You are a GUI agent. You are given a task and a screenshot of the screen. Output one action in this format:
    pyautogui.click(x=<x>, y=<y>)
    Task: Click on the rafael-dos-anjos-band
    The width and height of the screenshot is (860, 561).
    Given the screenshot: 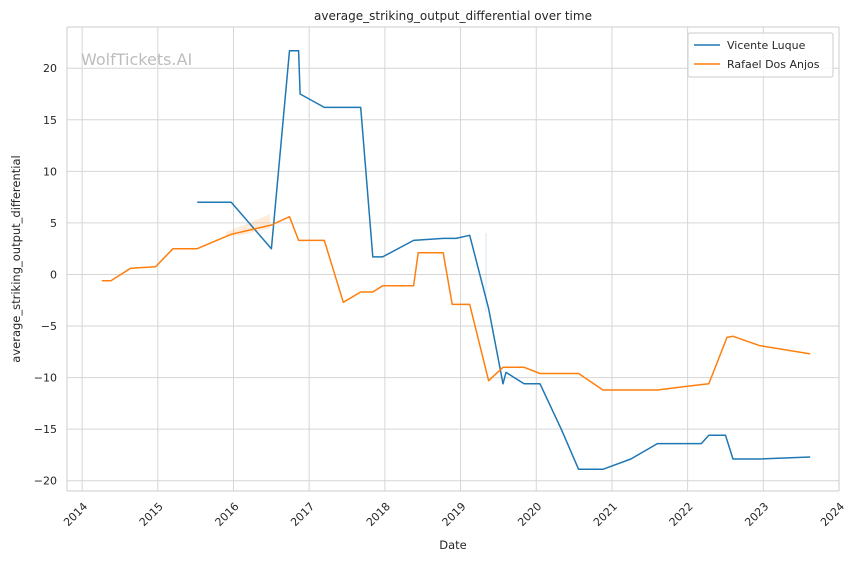 What is the action you would take?
    pyautogui.click(x=248, y=225)
    